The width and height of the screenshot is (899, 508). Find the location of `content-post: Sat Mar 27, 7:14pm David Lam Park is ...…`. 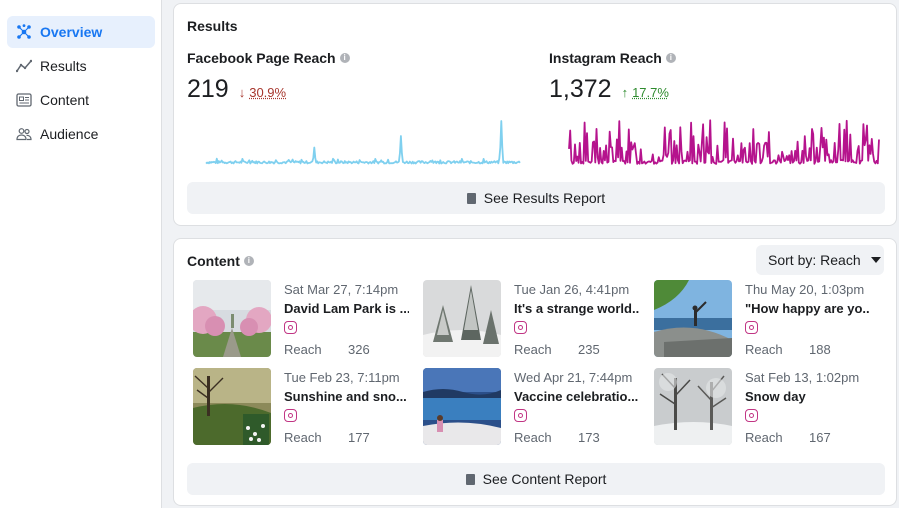

content-post: Sat Mar 27, 7:14pm David Lam Park is ...… is located at coordinates (301, 320).